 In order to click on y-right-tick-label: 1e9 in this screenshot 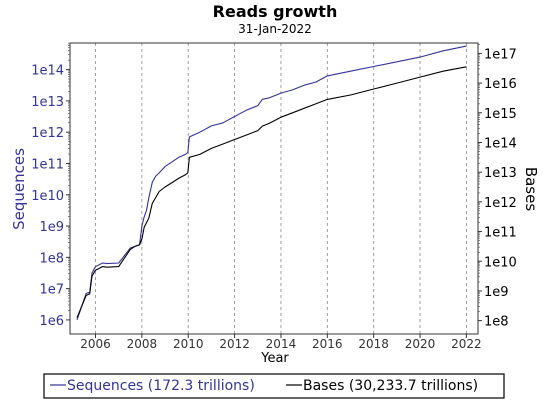, I will do `click(496, 292)`.